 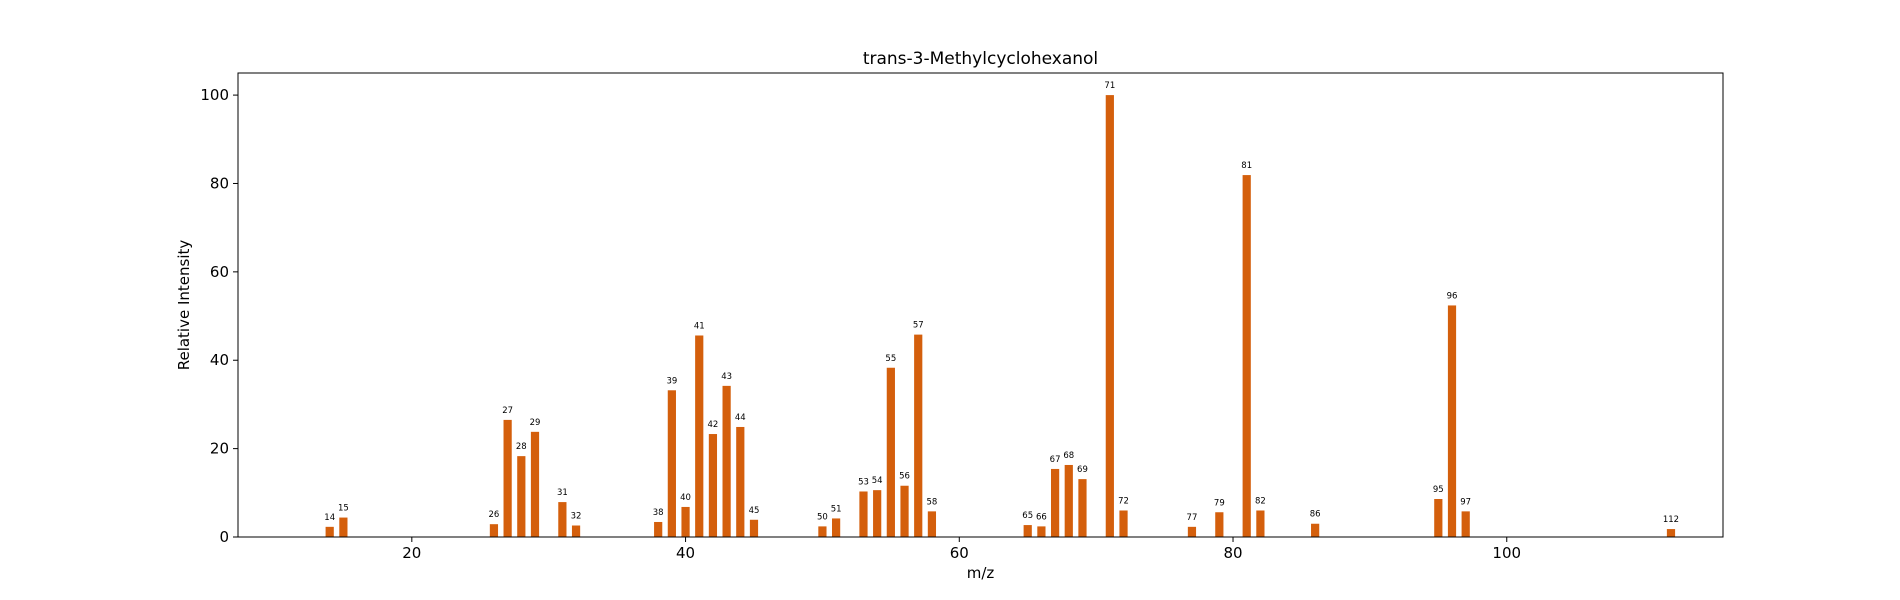 What do you see at coordinates (219, 183) in the screenshot?
I see `y-tick-label: 80` at bounding box center [219, 183].